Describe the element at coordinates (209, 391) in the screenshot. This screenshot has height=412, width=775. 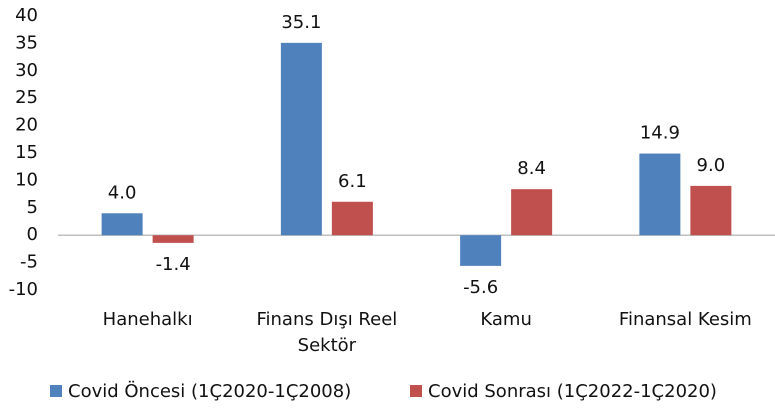
I see `legend-label: Covid Öncesi (1Ç2020-1Ç2008)` at that location.